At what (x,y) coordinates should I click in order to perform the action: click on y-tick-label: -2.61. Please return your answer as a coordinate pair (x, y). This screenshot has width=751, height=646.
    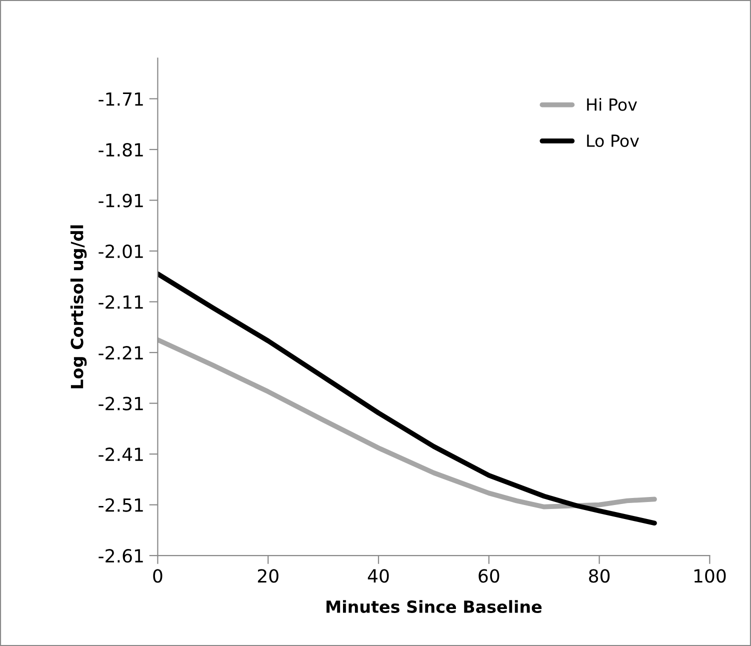
    Looking at the image, I should click on (120, 556).